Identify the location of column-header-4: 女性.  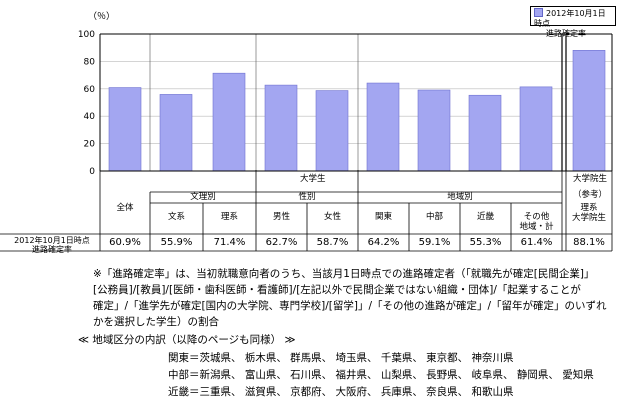
(332, 217).